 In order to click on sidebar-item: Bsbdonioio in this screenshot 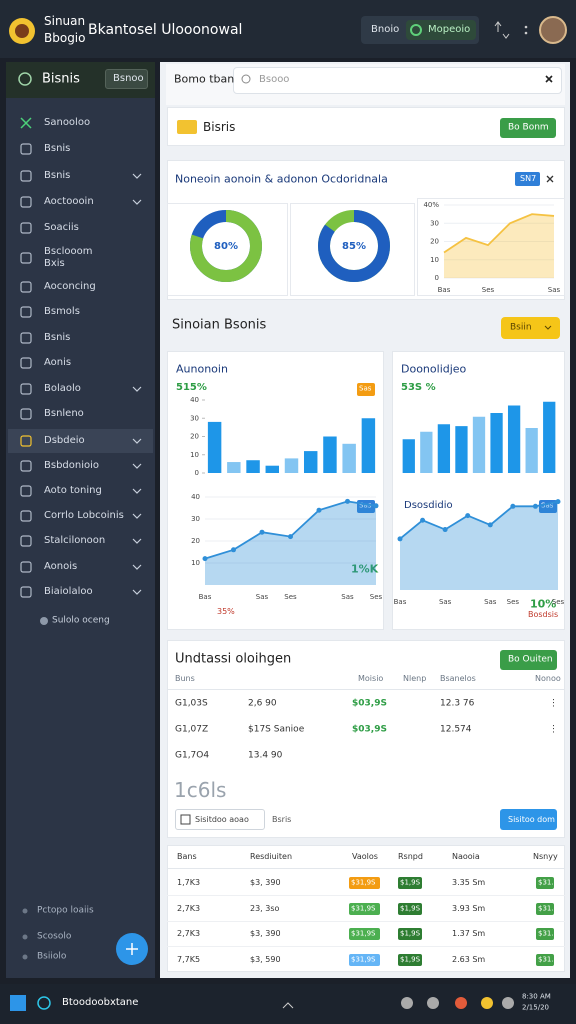, I will do `click(72, 465)`.